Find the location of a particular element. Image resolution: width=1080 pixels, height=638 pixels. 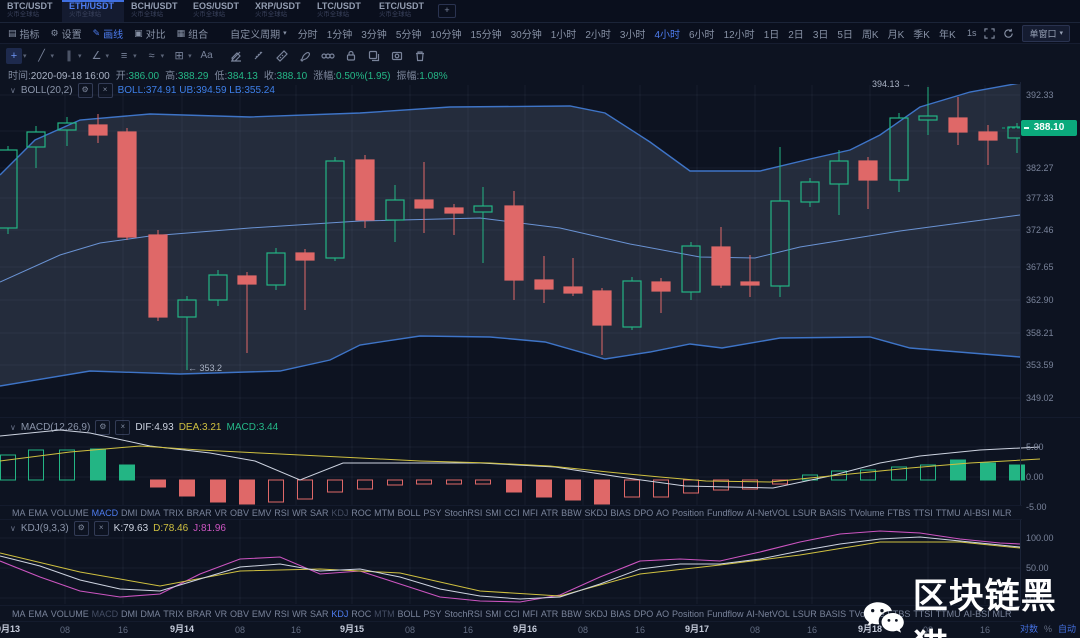

kdj-close-button: × is located at coordinates (101, 528).